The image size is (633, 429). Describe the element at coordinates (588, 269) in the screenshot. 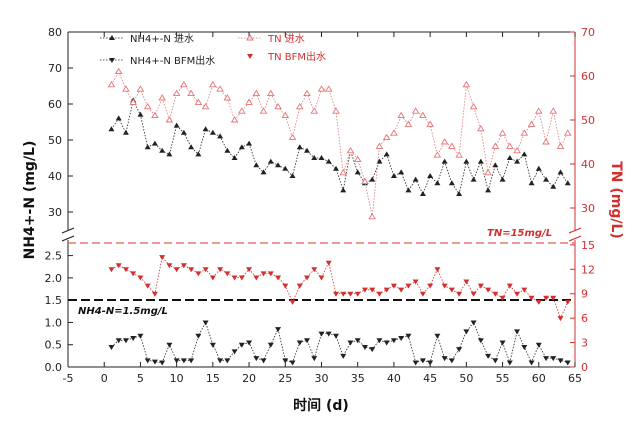

I see `right-tick-label: 12` at that location.